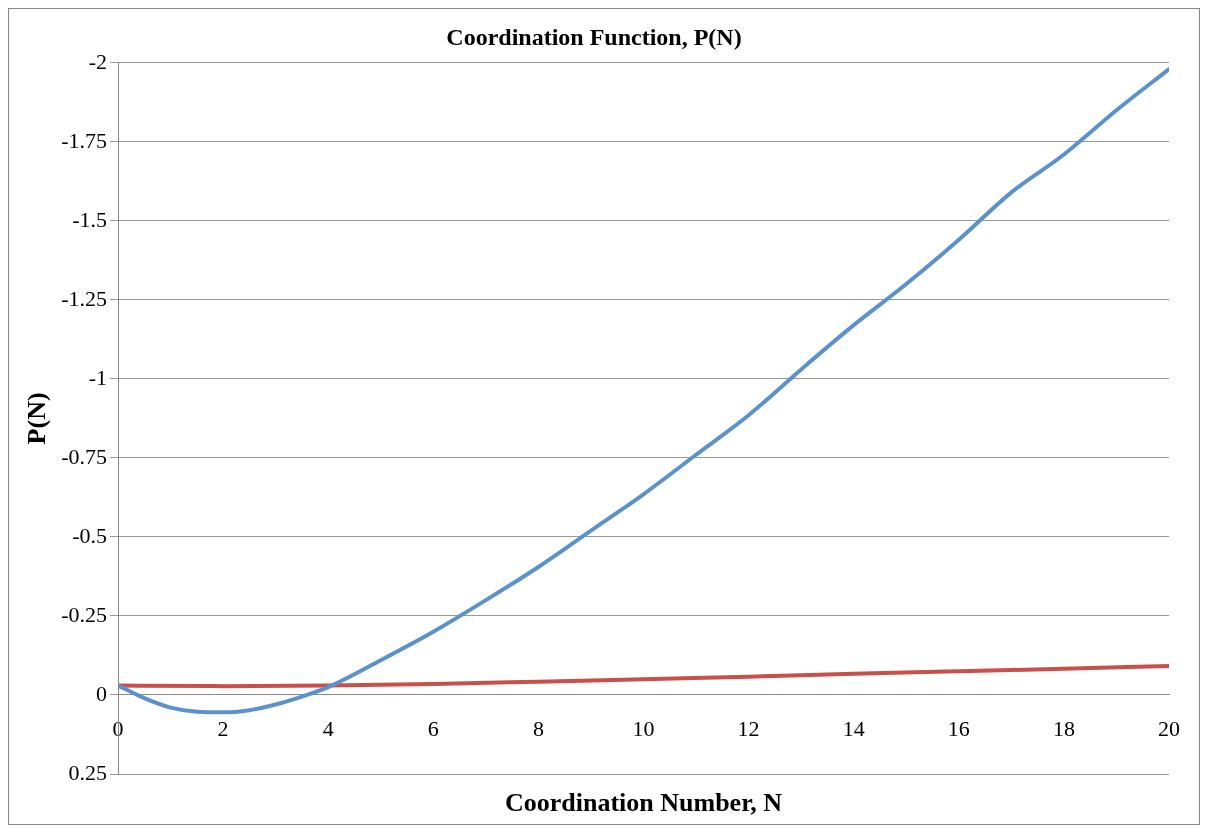 Image resolution: width=1213 pixels, height=838 pixels. Describe the element at coordinates (84, 298) in the screenshot. I see `y-tick-label: -1.25` at that location.